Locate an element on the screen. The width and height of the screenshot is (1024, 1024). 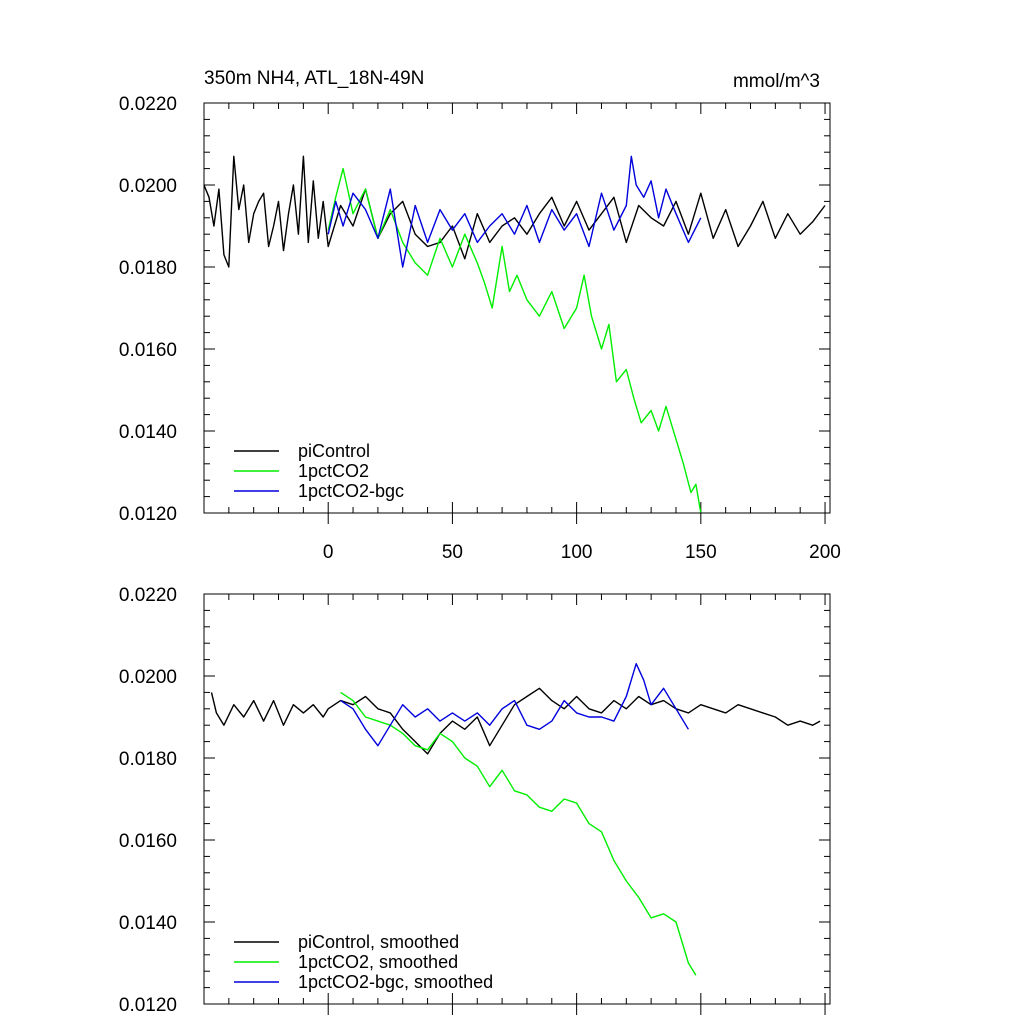
legend-label: 1pctCO2-bgc is located at coordinates (351, 491).